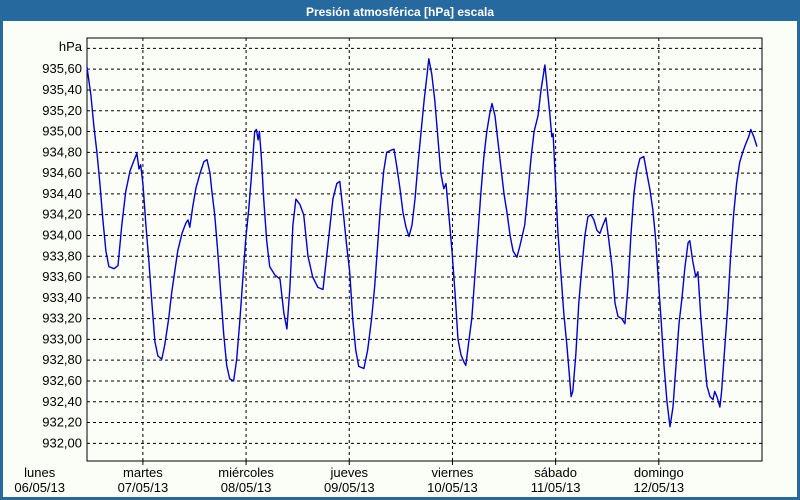 This screenshot has width=800, height=500. What do you see at coordinates (40, 472) in the screenshot?
I see `x-day-name: lunes` at bounding box center [40, 472].